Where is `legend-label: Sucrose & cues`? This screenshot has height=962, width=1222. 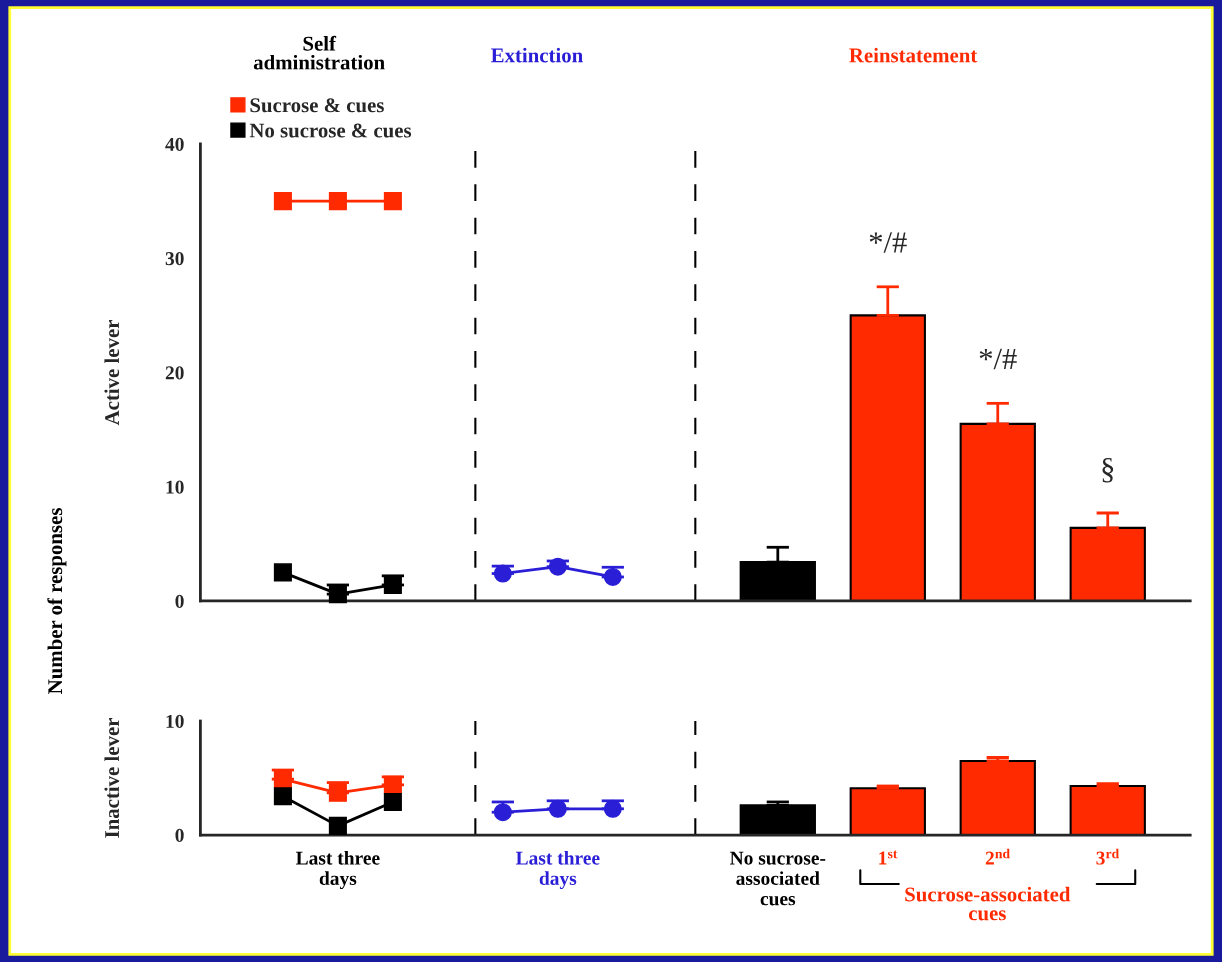
legend-label: Sucrose & cues is located at coordinates (317, 105).